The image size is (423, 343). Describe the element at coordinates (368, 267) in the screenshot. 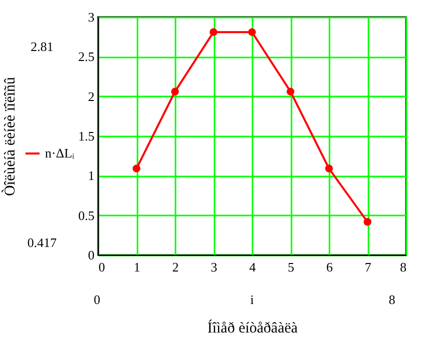

I see `x-tick-label: 7` at that location.